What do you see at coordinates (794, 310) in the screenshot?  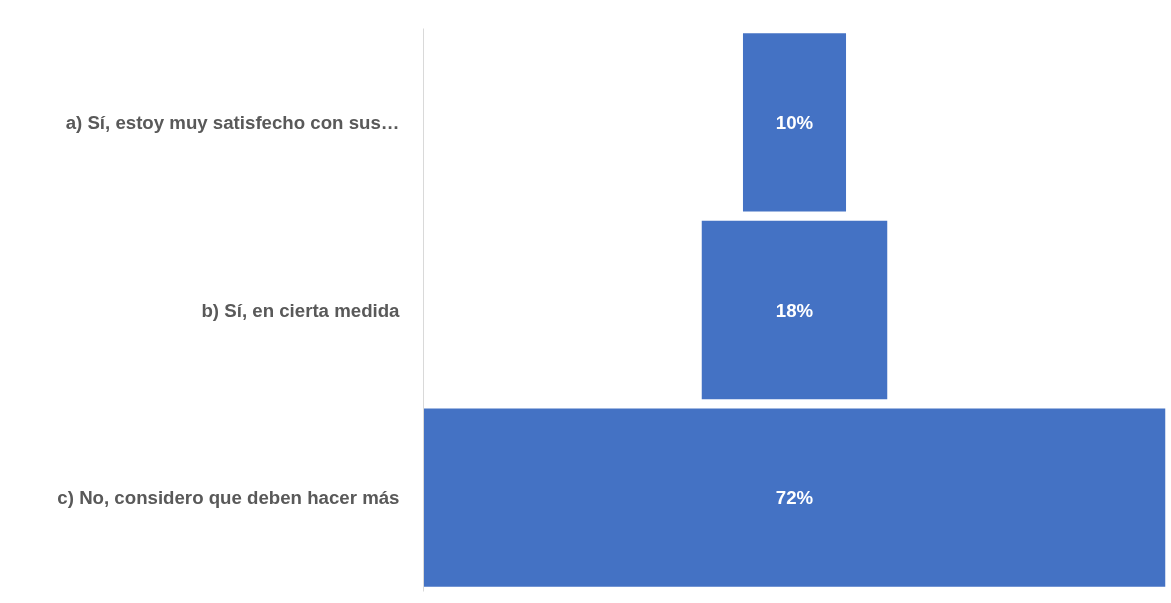 I see `data-label: 18%` at bounding box center [794, 310].